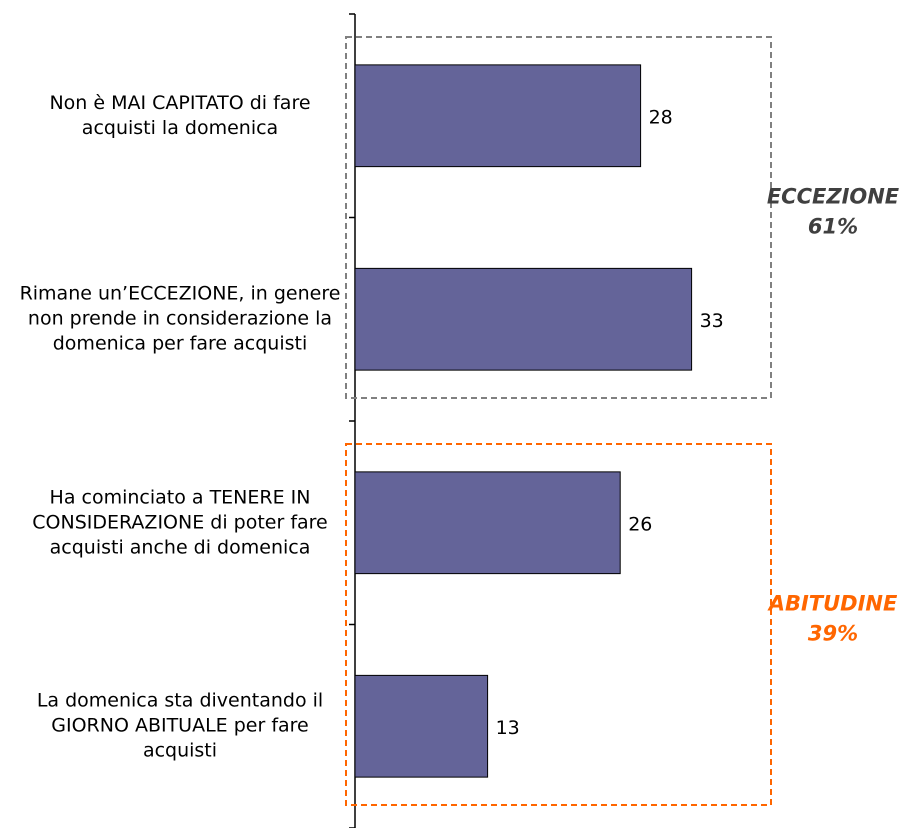 This screenshot has height=828, width=923. Describe the element at coordinates (661, 117) in the screenshot. I see `value-label: 28` at that location.